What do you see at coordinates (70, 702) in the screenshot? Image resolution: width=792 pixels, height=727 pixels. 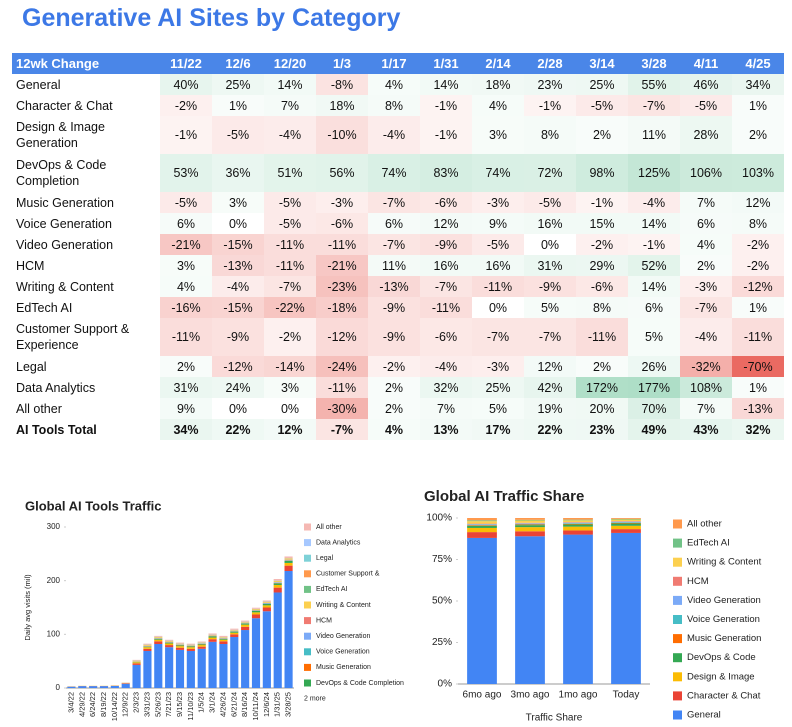 I see `x-tick-label: 3/4/22` at bounding box center [70, 702].